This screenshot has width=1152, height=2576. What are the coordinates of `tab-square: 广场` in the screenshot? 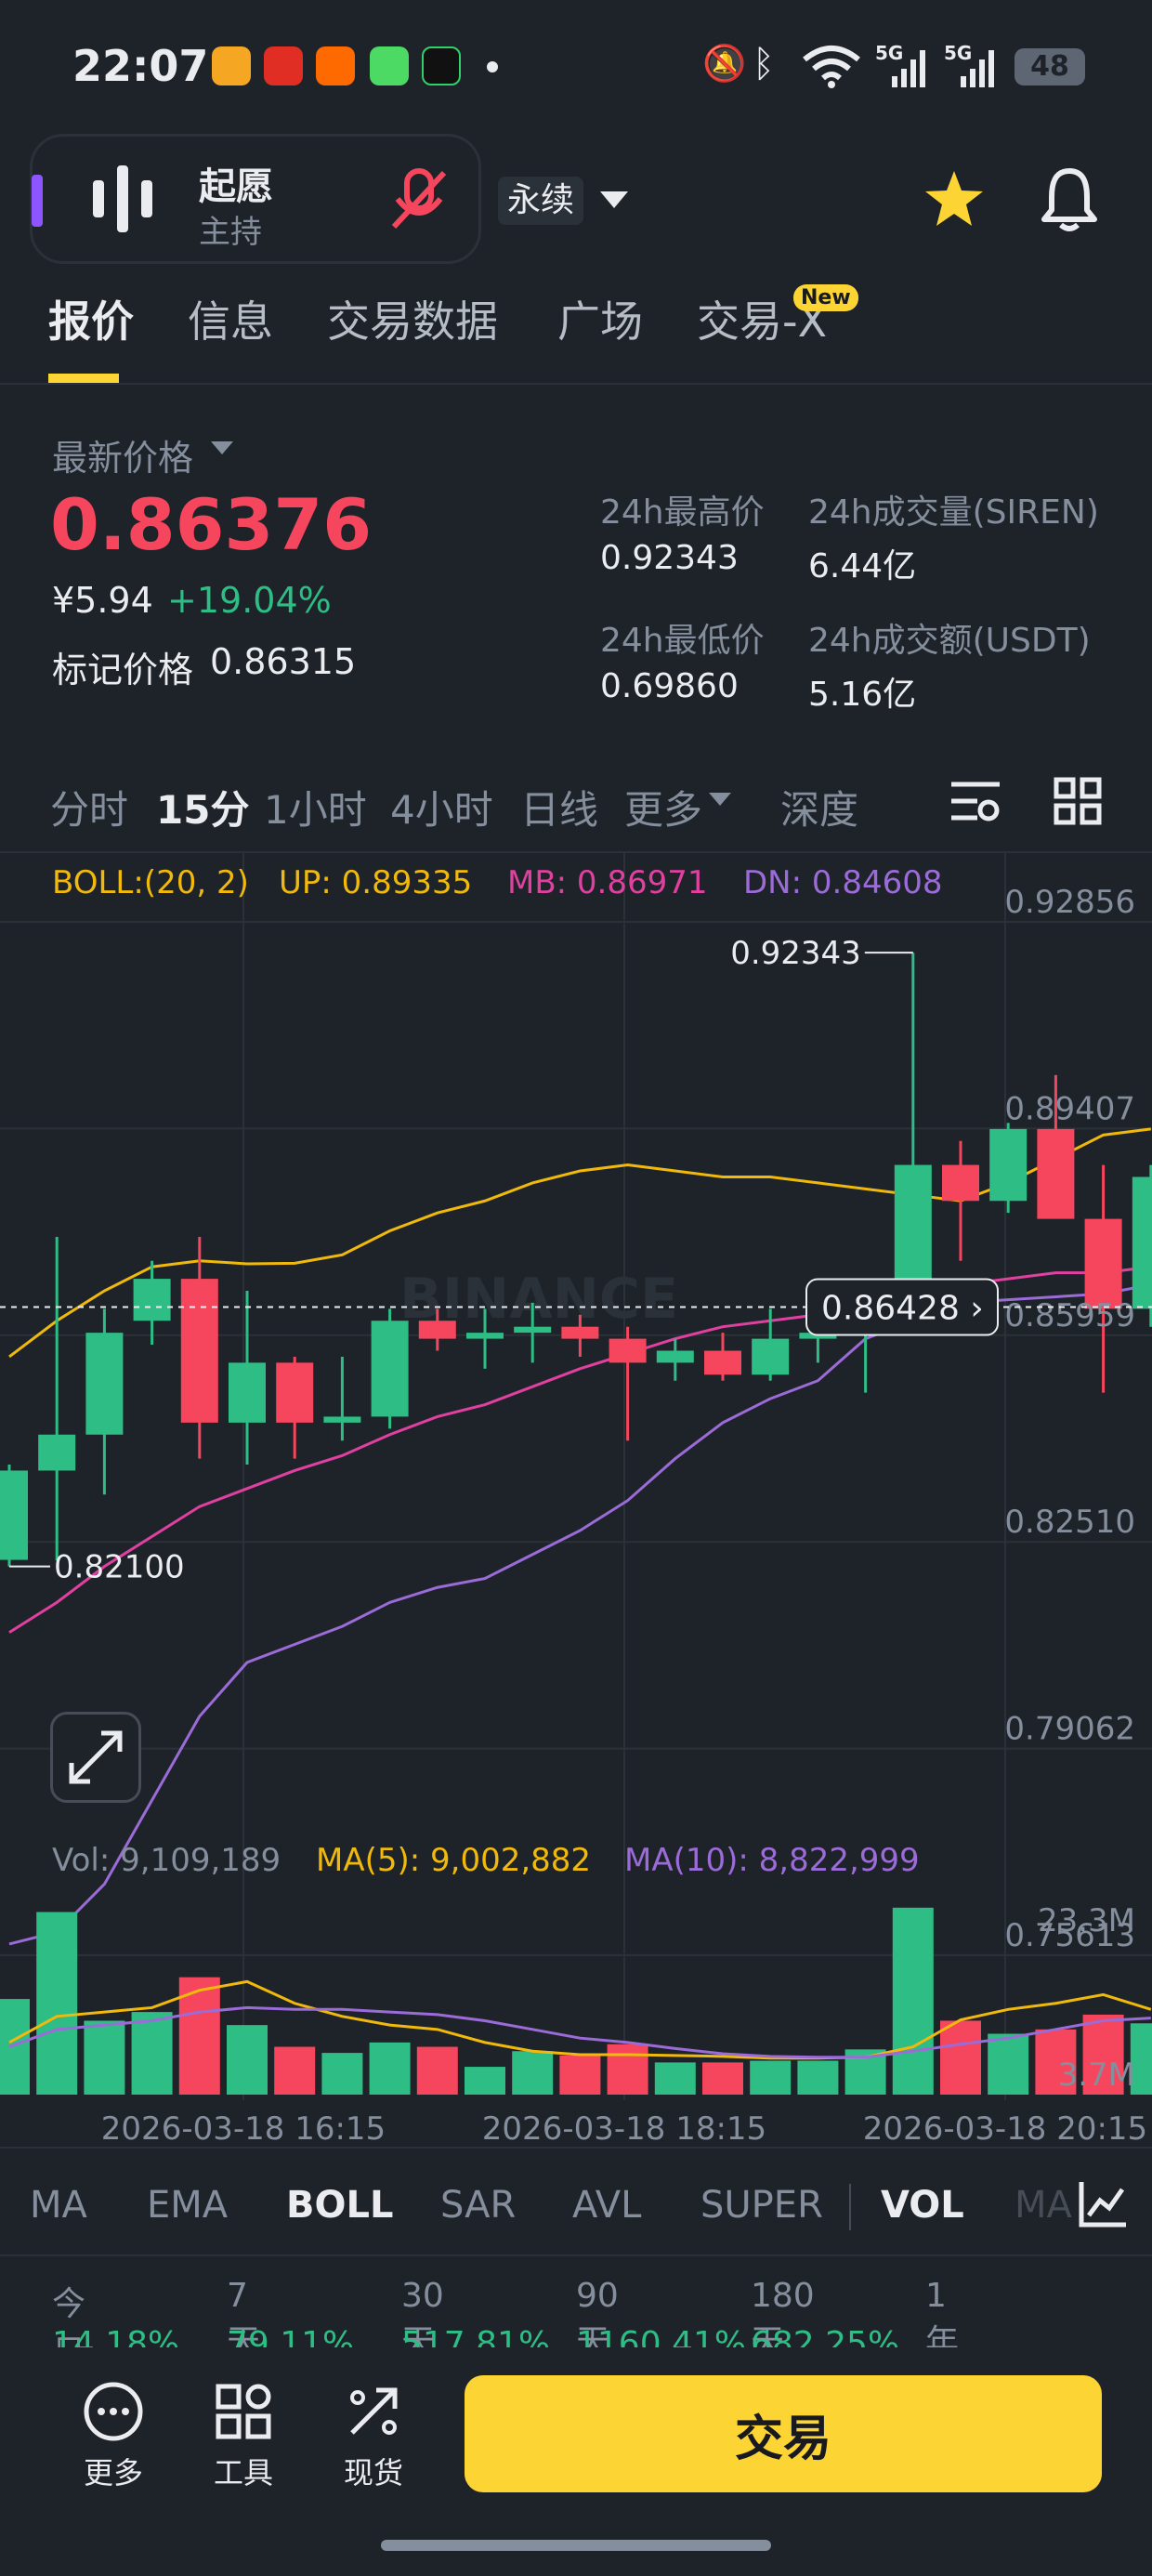 It's located at (600, 321).